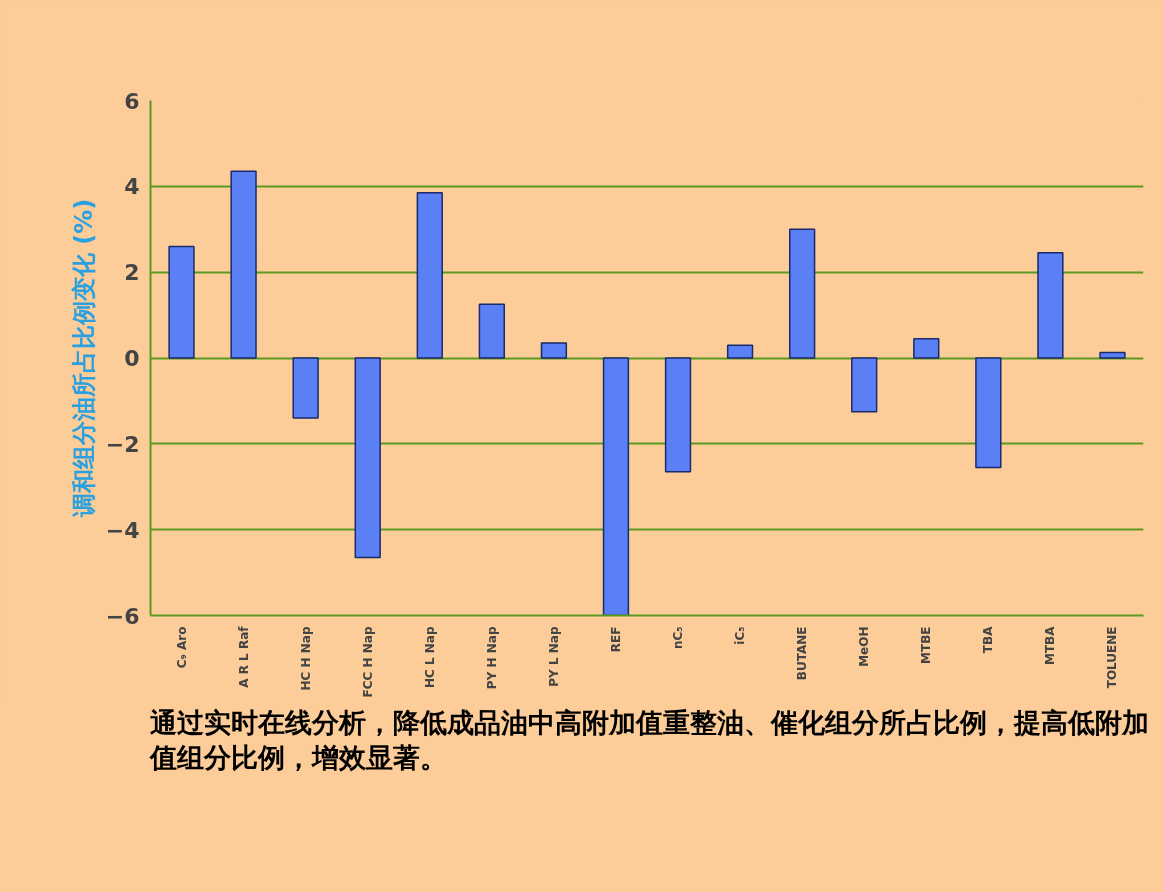 This screenshot has height=892, width=1163. I want to click on y-tick-label: −4, so click(122, 530).